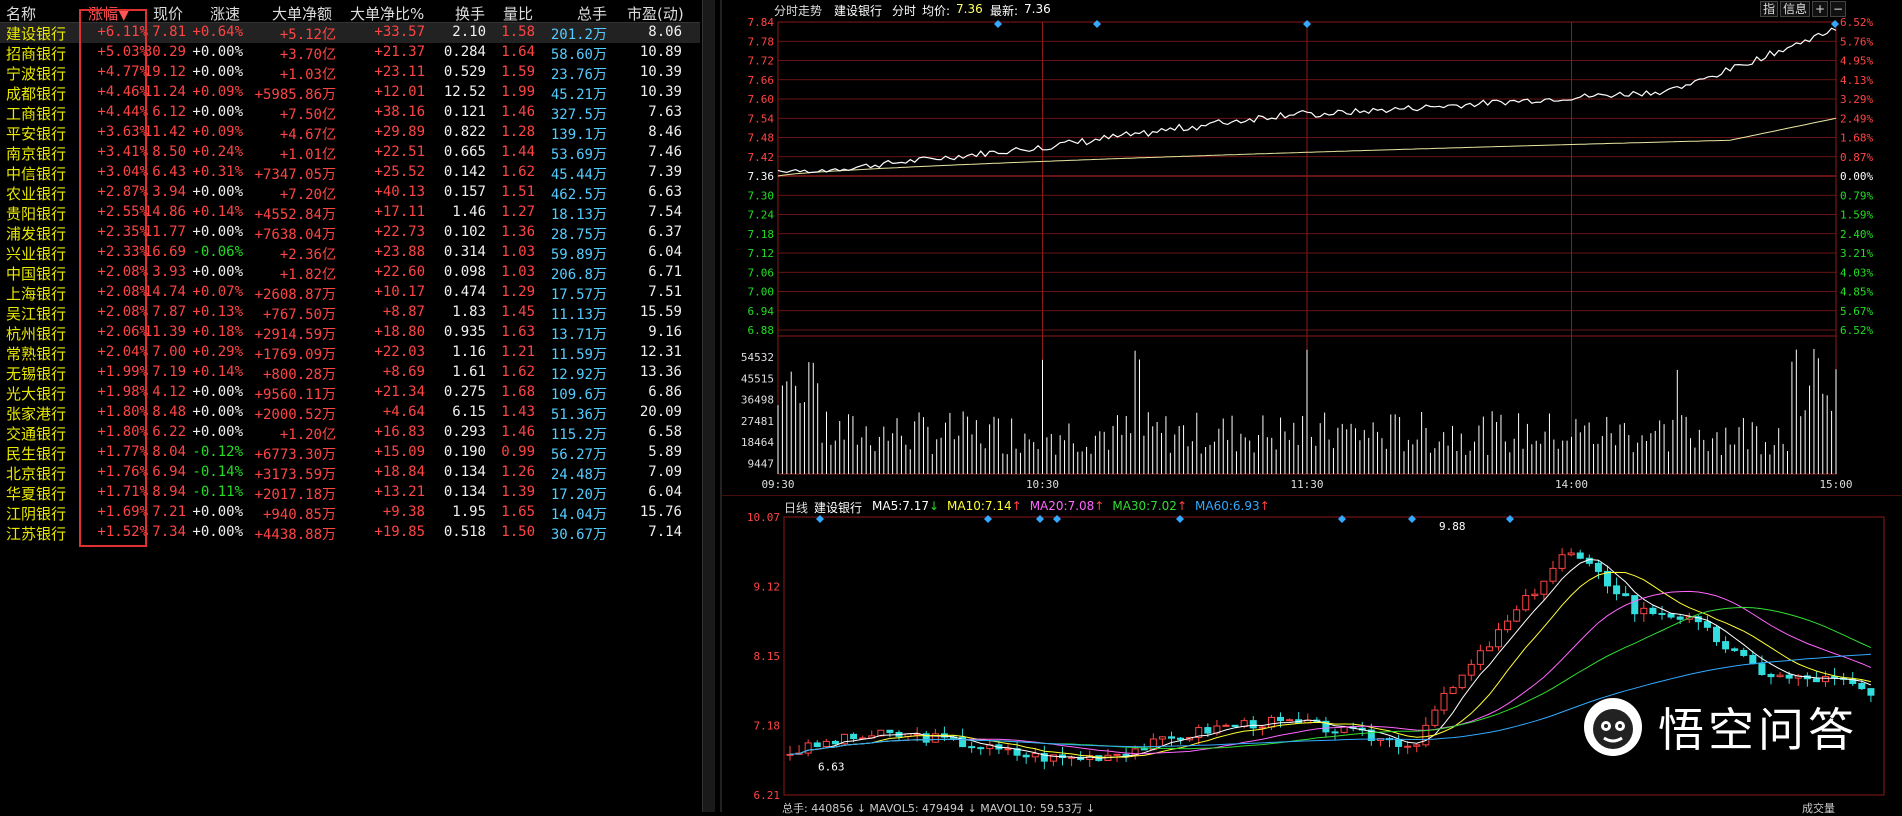  Describe the element at coordinates (164, 232) in the screenshot. I see `cell-price: 11.77` at that location.